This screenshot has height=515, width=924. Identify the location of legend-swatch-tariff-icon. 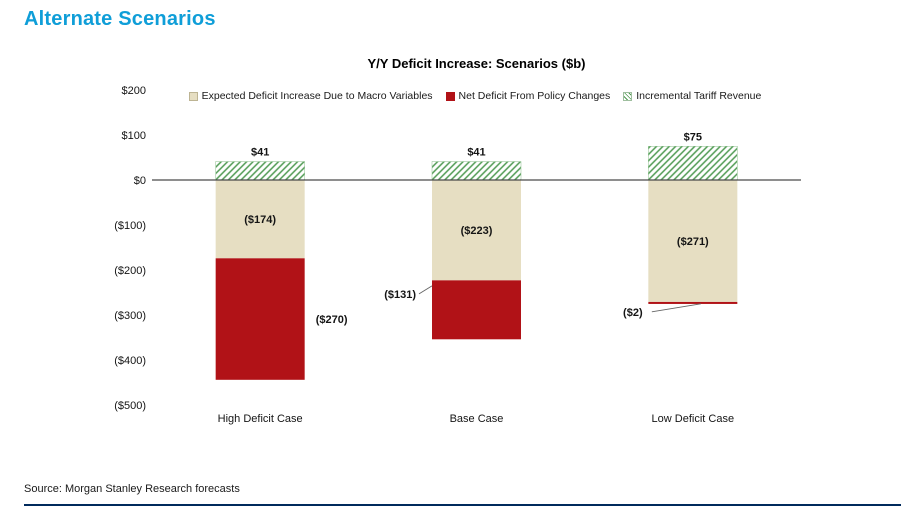
(628, 96).